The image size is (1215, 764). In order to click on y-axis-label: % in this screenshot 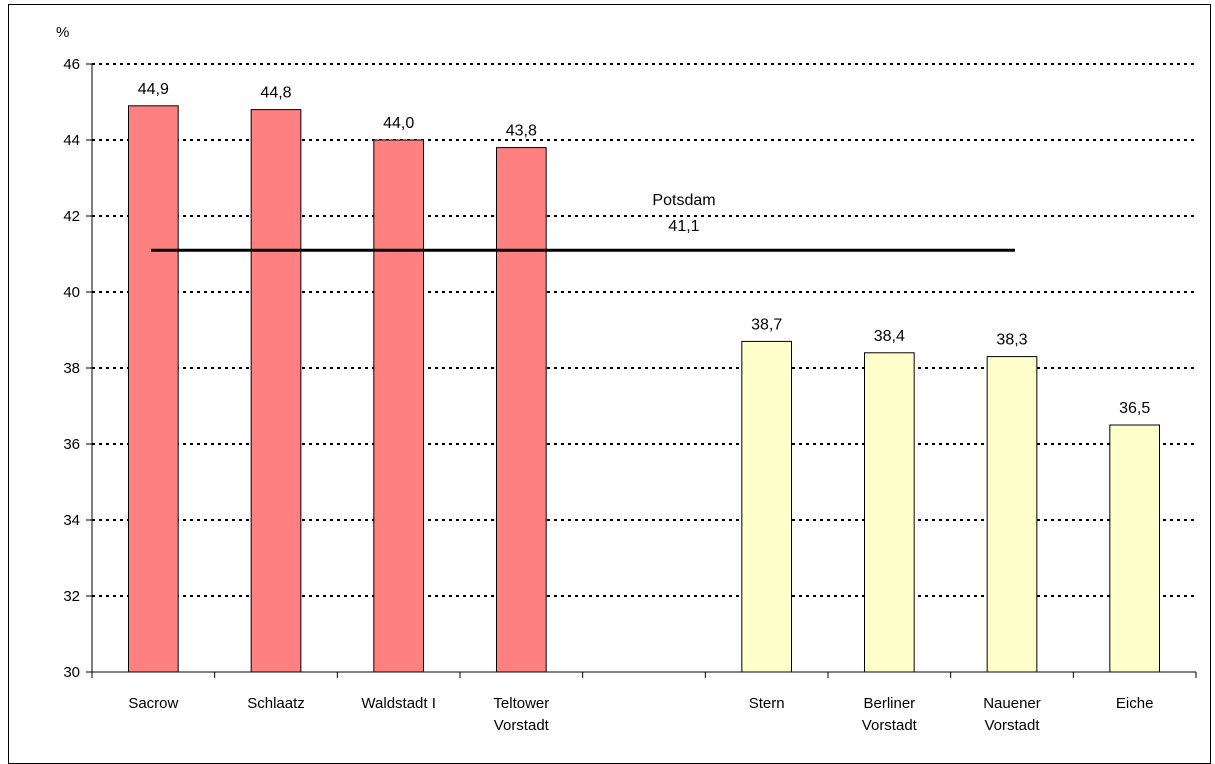, I will do `click(62, 32)`.